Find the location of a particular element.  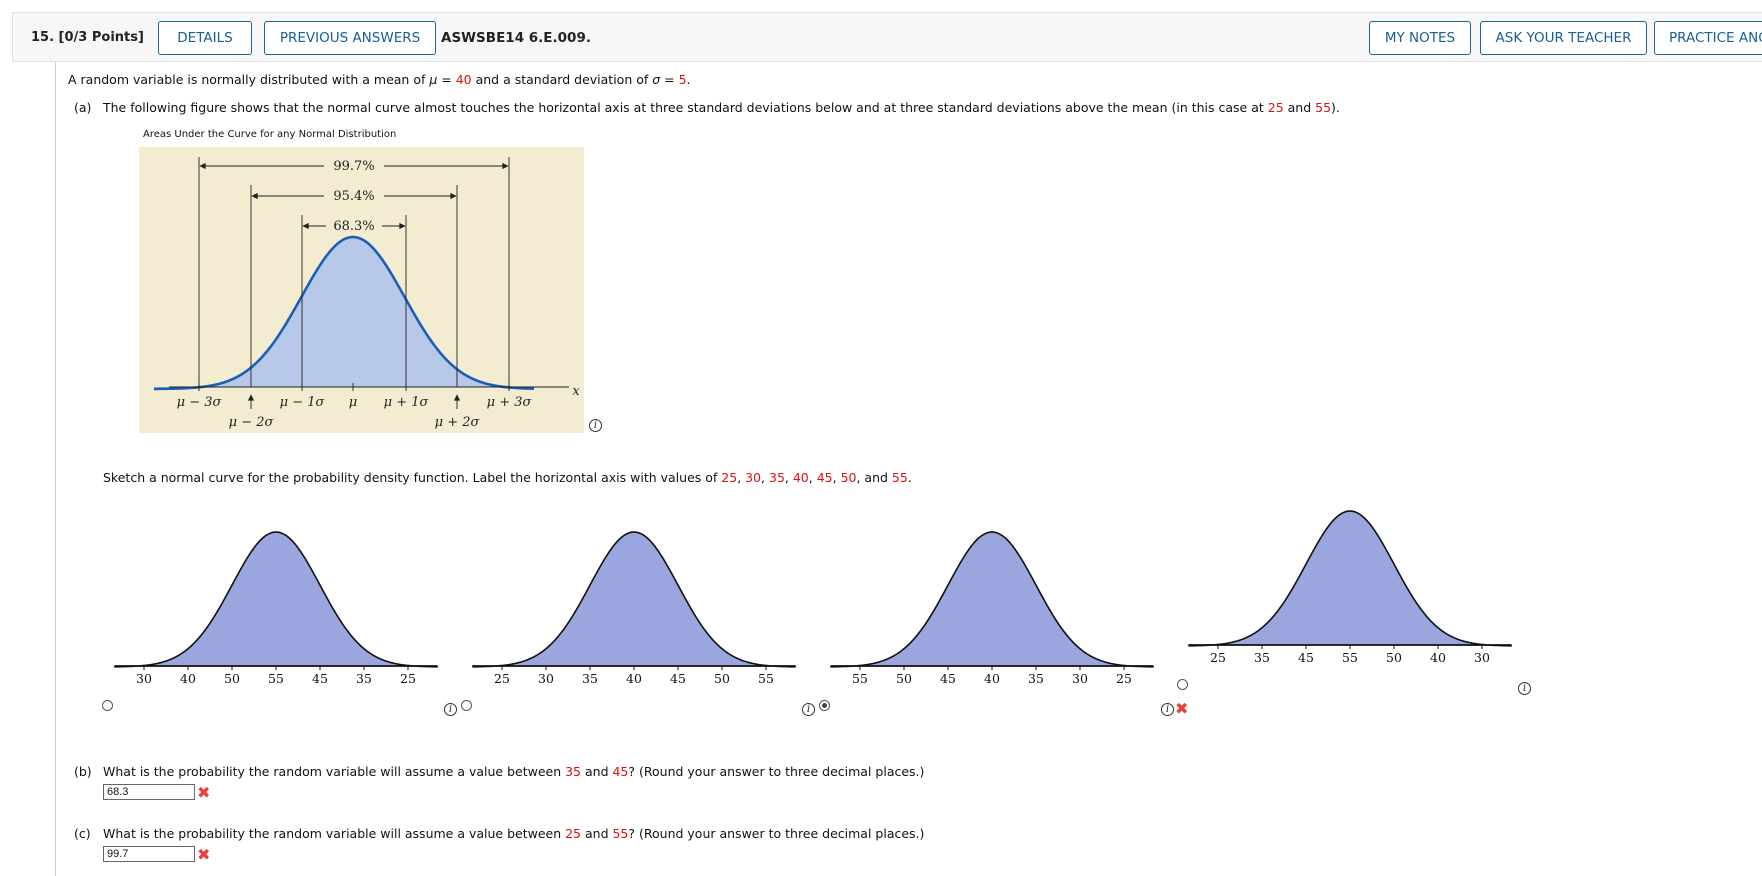

option-3-curve is located at coordinates (992, 599).